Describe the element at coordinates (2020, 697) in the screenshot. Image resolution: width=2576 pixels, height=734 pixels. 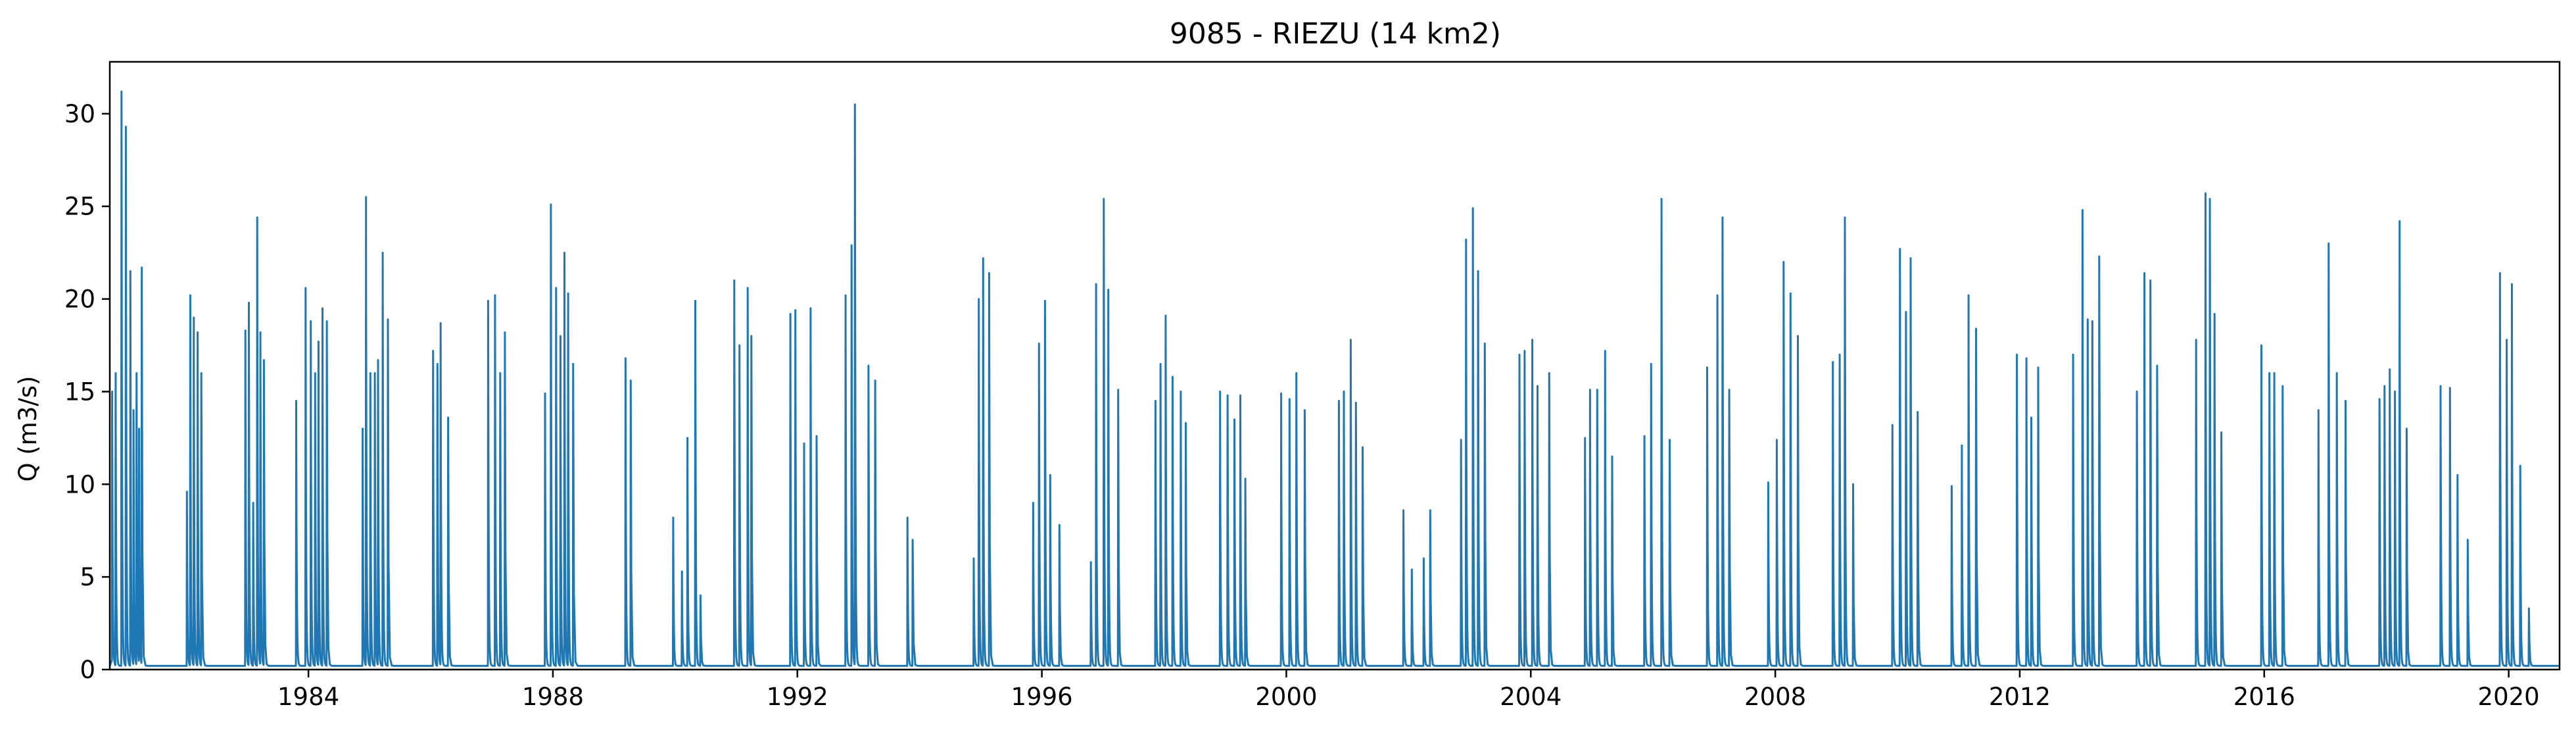
I see `x-tick-label: 2012` at that location.